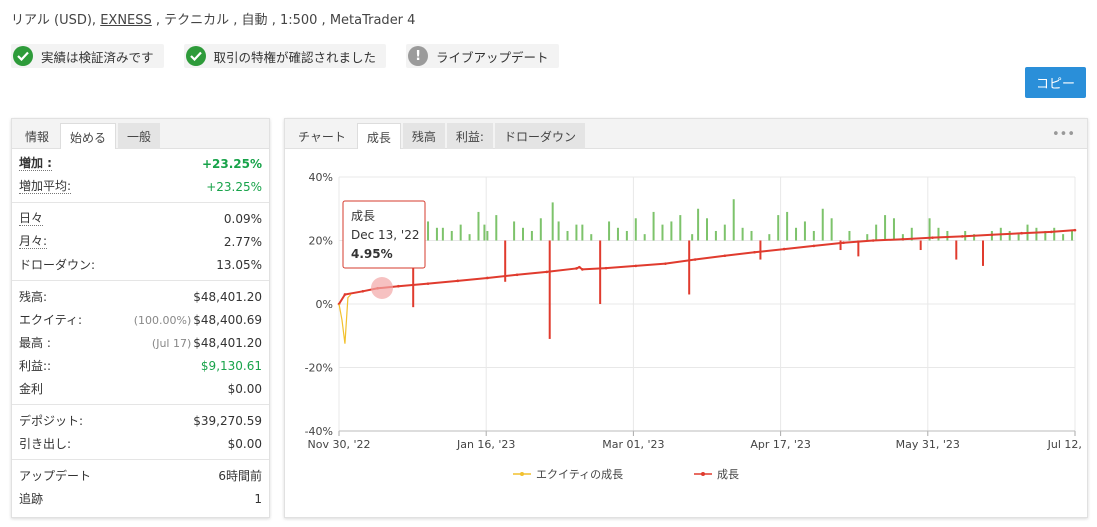 The height and width of the screenshot is (527, 1097). What do you see at coordinates (321, 241) in the screenshot?
I see `y-tick-label: 20%` at bounding box center [321, 241].